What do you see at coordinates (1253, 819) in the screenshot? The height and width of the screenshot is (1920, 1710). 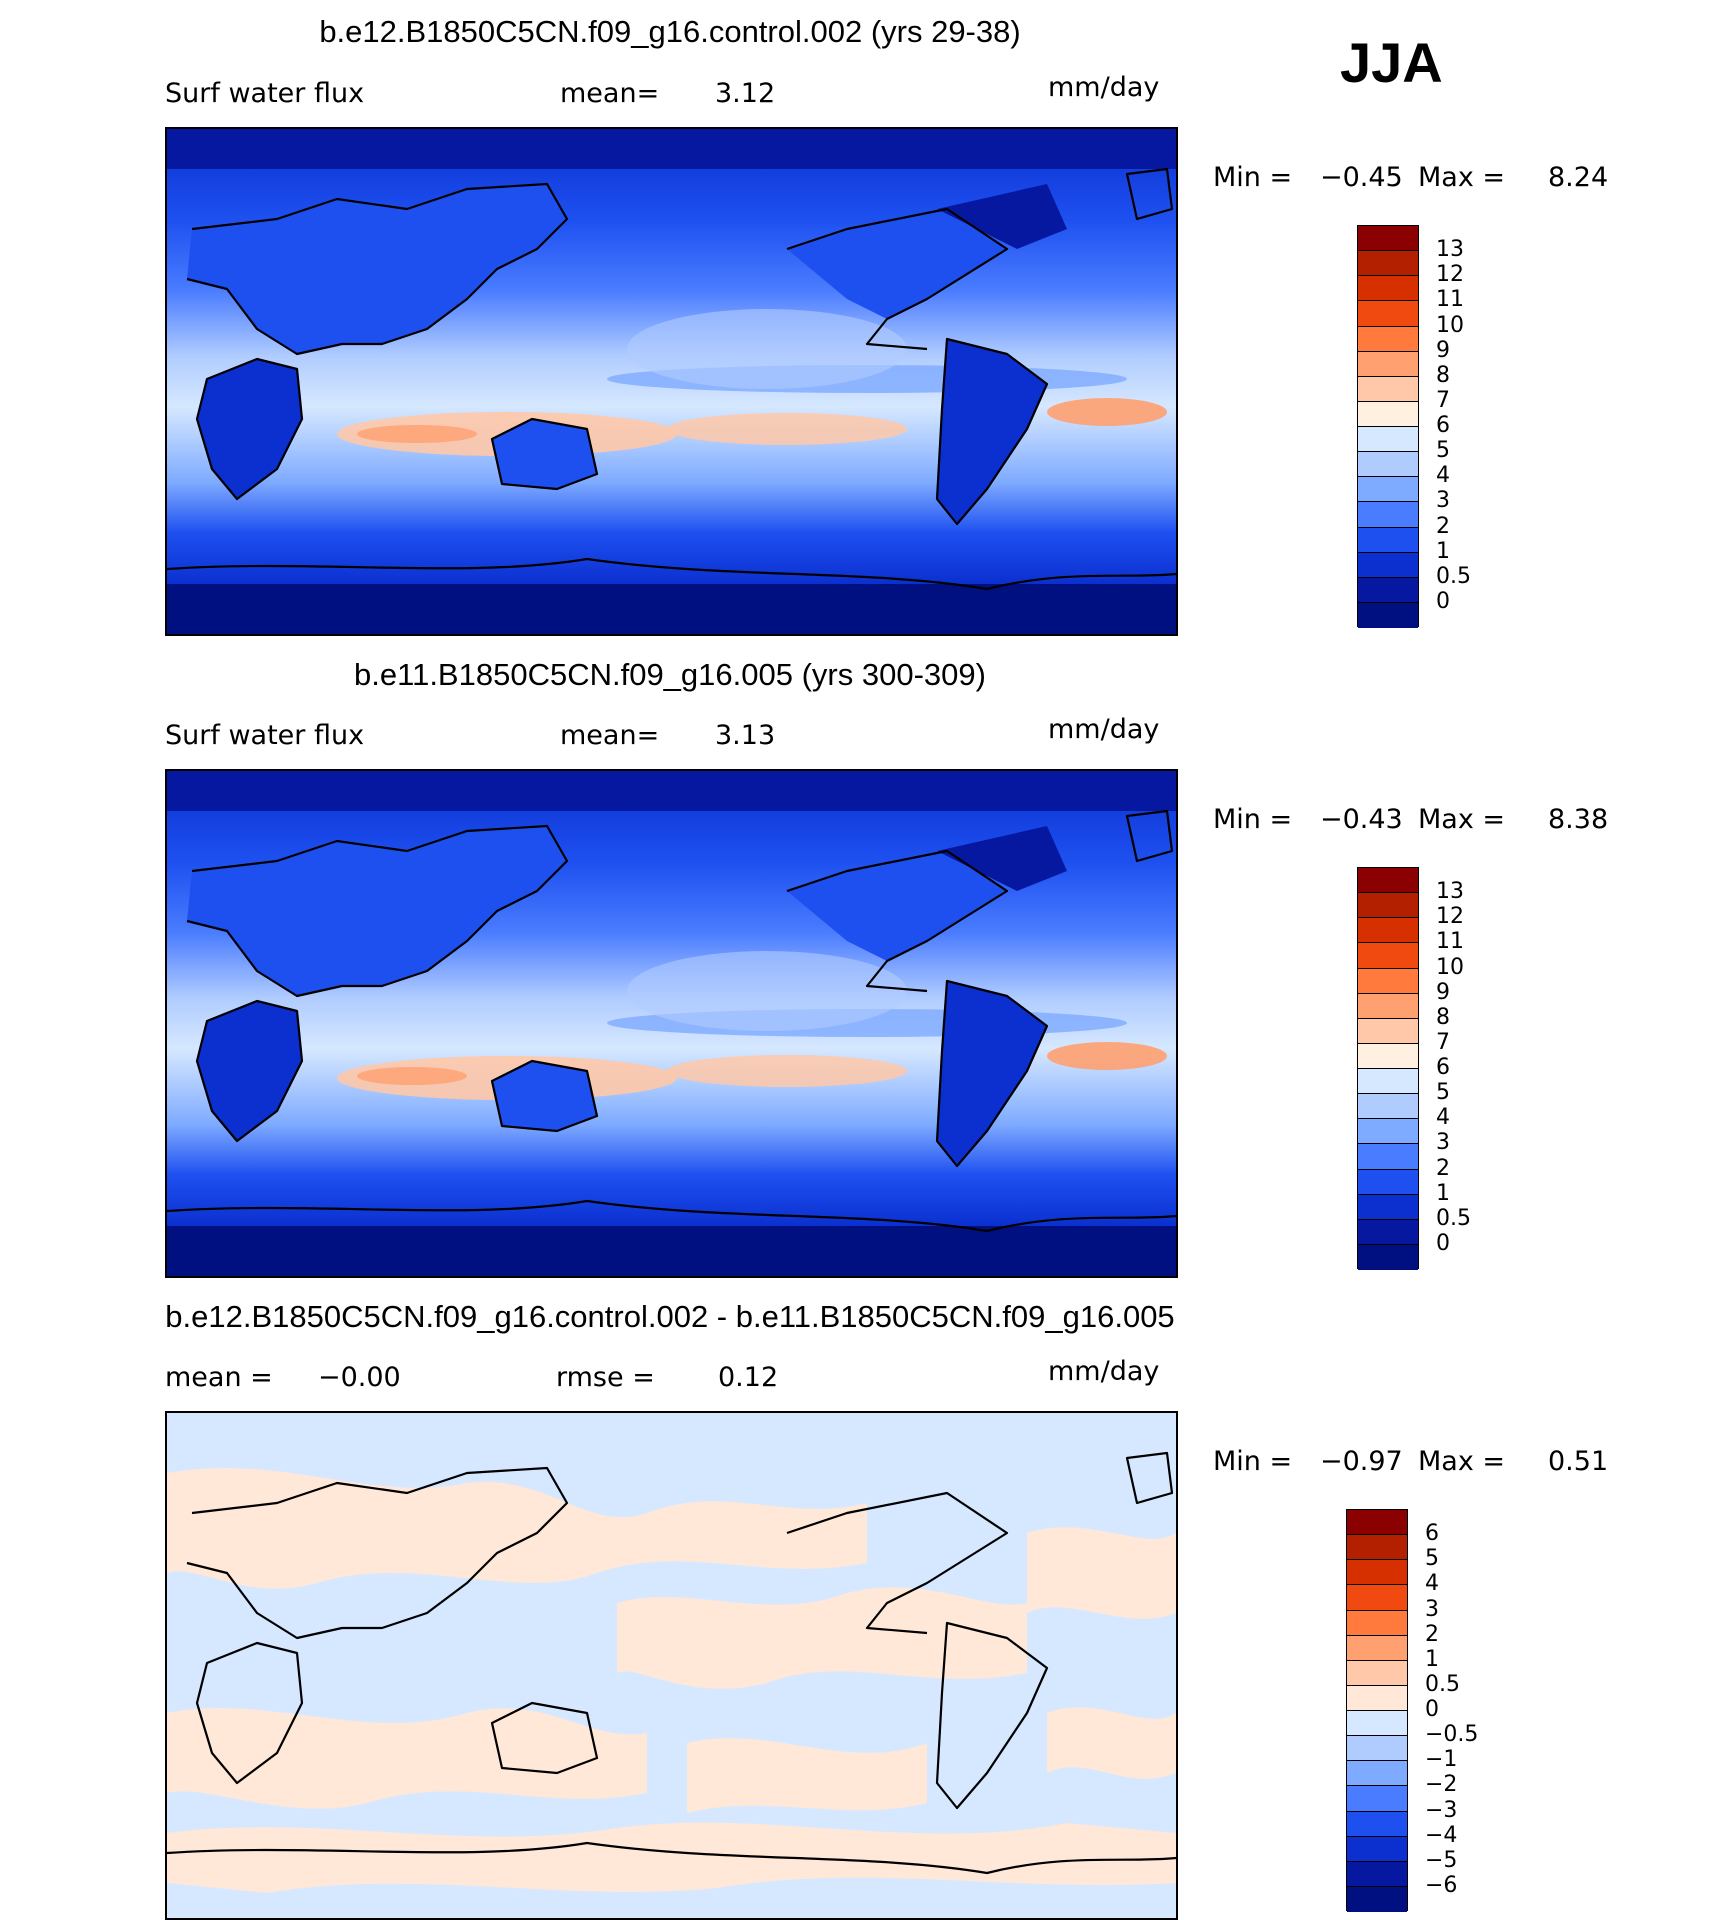 I see `min-label-middle: Min =` at bounding box center [1253, 819].